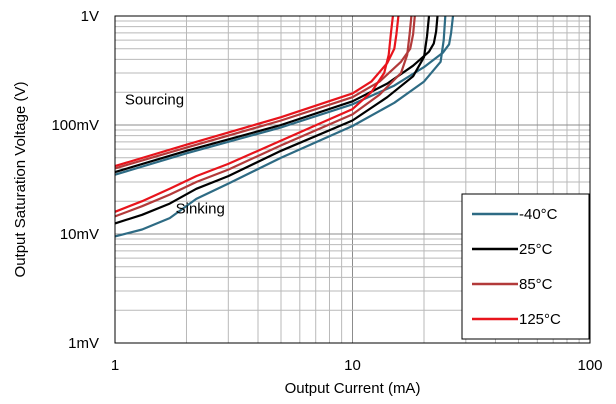 This screenshot has width=616, height=404. What do you see at coordinates (115, 365) in the screenshot?
I see `x-tick-label: 1` at bounding box center [115, 365].